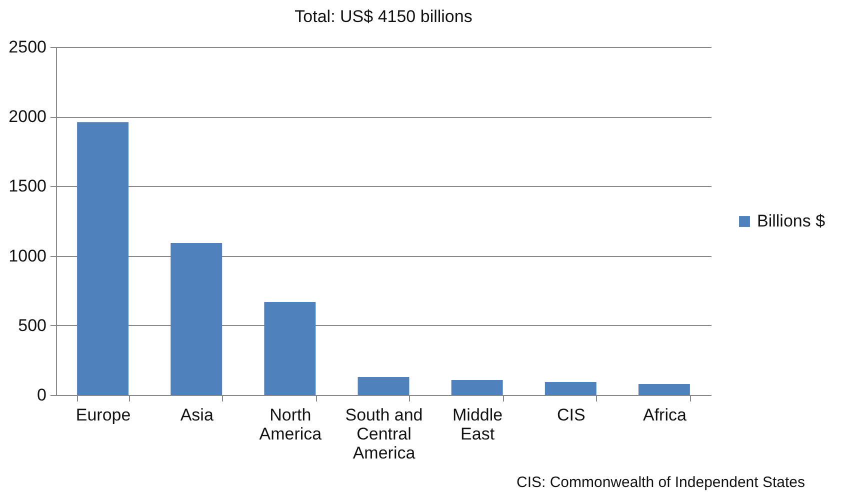 This screenshot has height=498, width=857. What do you see at coordinates (383, 16) in the screenshot?
I see `chart-title: Total: US$ 4150 billions` at bounding box center [383, 16].